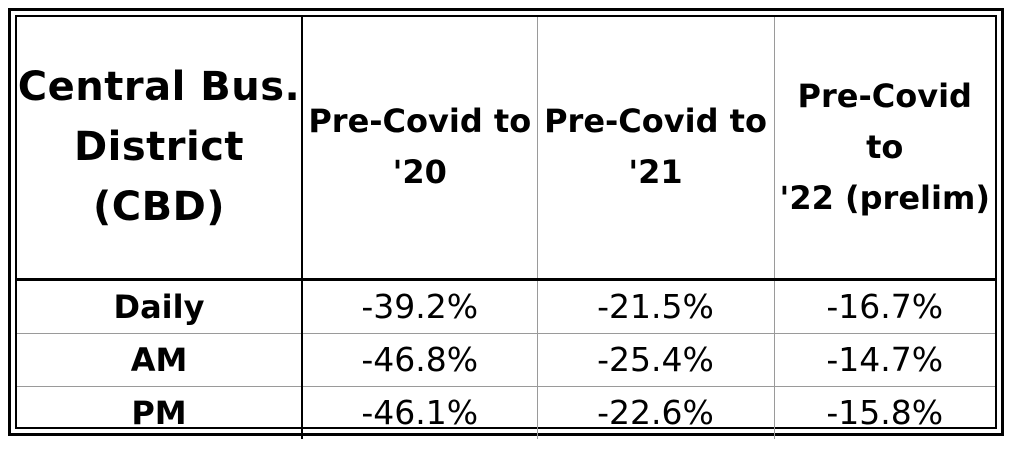  What do you see at coordinates (655, 121) in the screenshot?
I see `column-header-2021-line-1: Pre-Covid to` at bounding box center [655, 121].